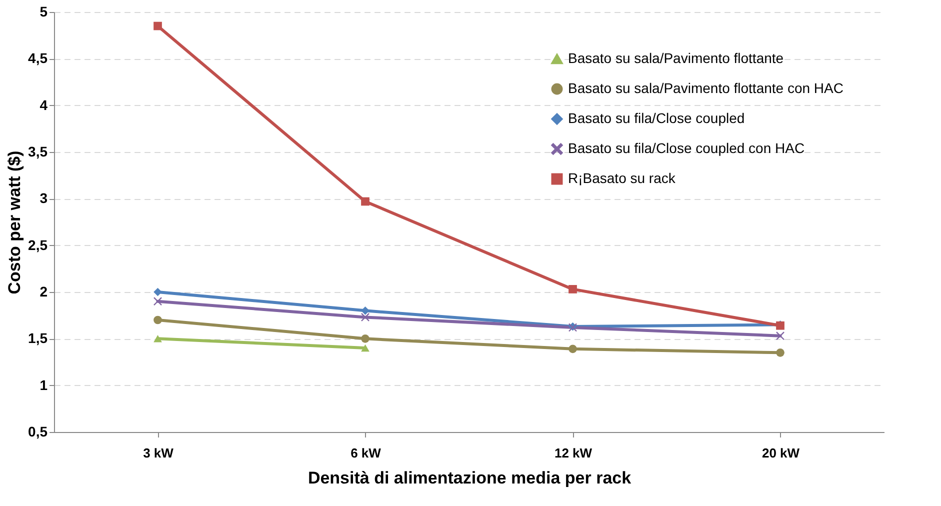 The image size is (941, 506). What do you see at coordinates (38, 152) in the screenshot?
I see `y-tick-label: 3,5` at bounding box center [38, 152].